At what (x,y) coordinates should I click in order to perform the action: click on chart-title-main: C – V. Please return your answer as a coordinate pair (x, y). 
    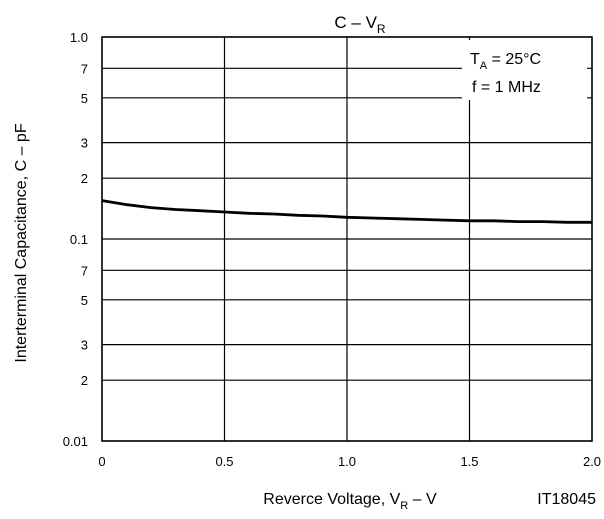
    Looking at the image, I should click on (355, 22).